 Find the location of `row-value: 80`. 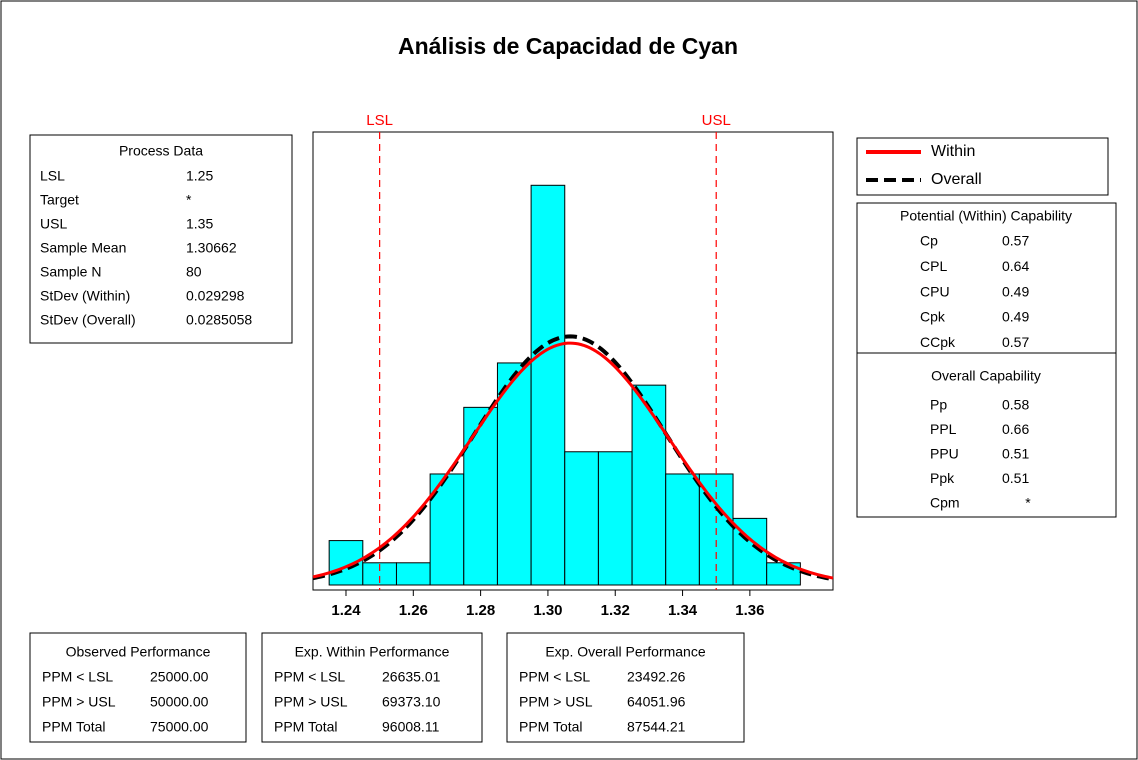

row-value: 80 is located at coordinates (194, 272).